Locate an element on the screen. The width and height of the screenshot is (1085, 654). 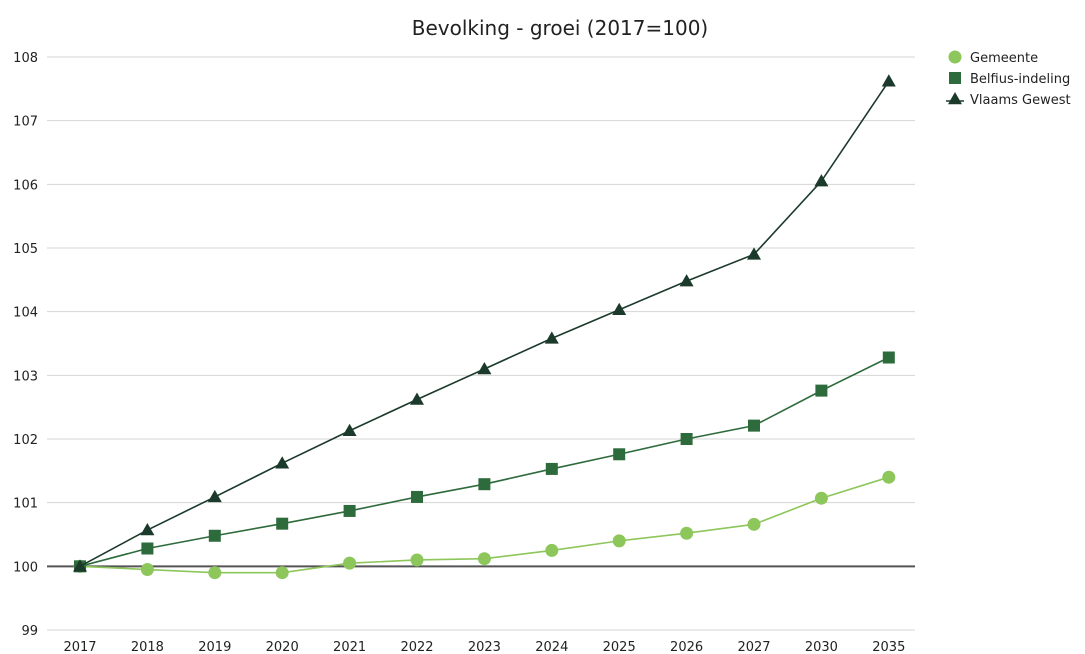
x-tick-label-2020: 2020 is located at coordinates (282, 647).